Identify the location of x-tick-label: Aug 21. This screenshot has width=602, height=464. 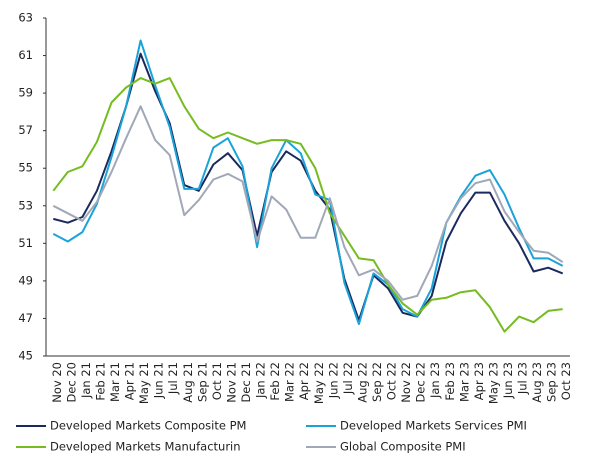
(188, 382).